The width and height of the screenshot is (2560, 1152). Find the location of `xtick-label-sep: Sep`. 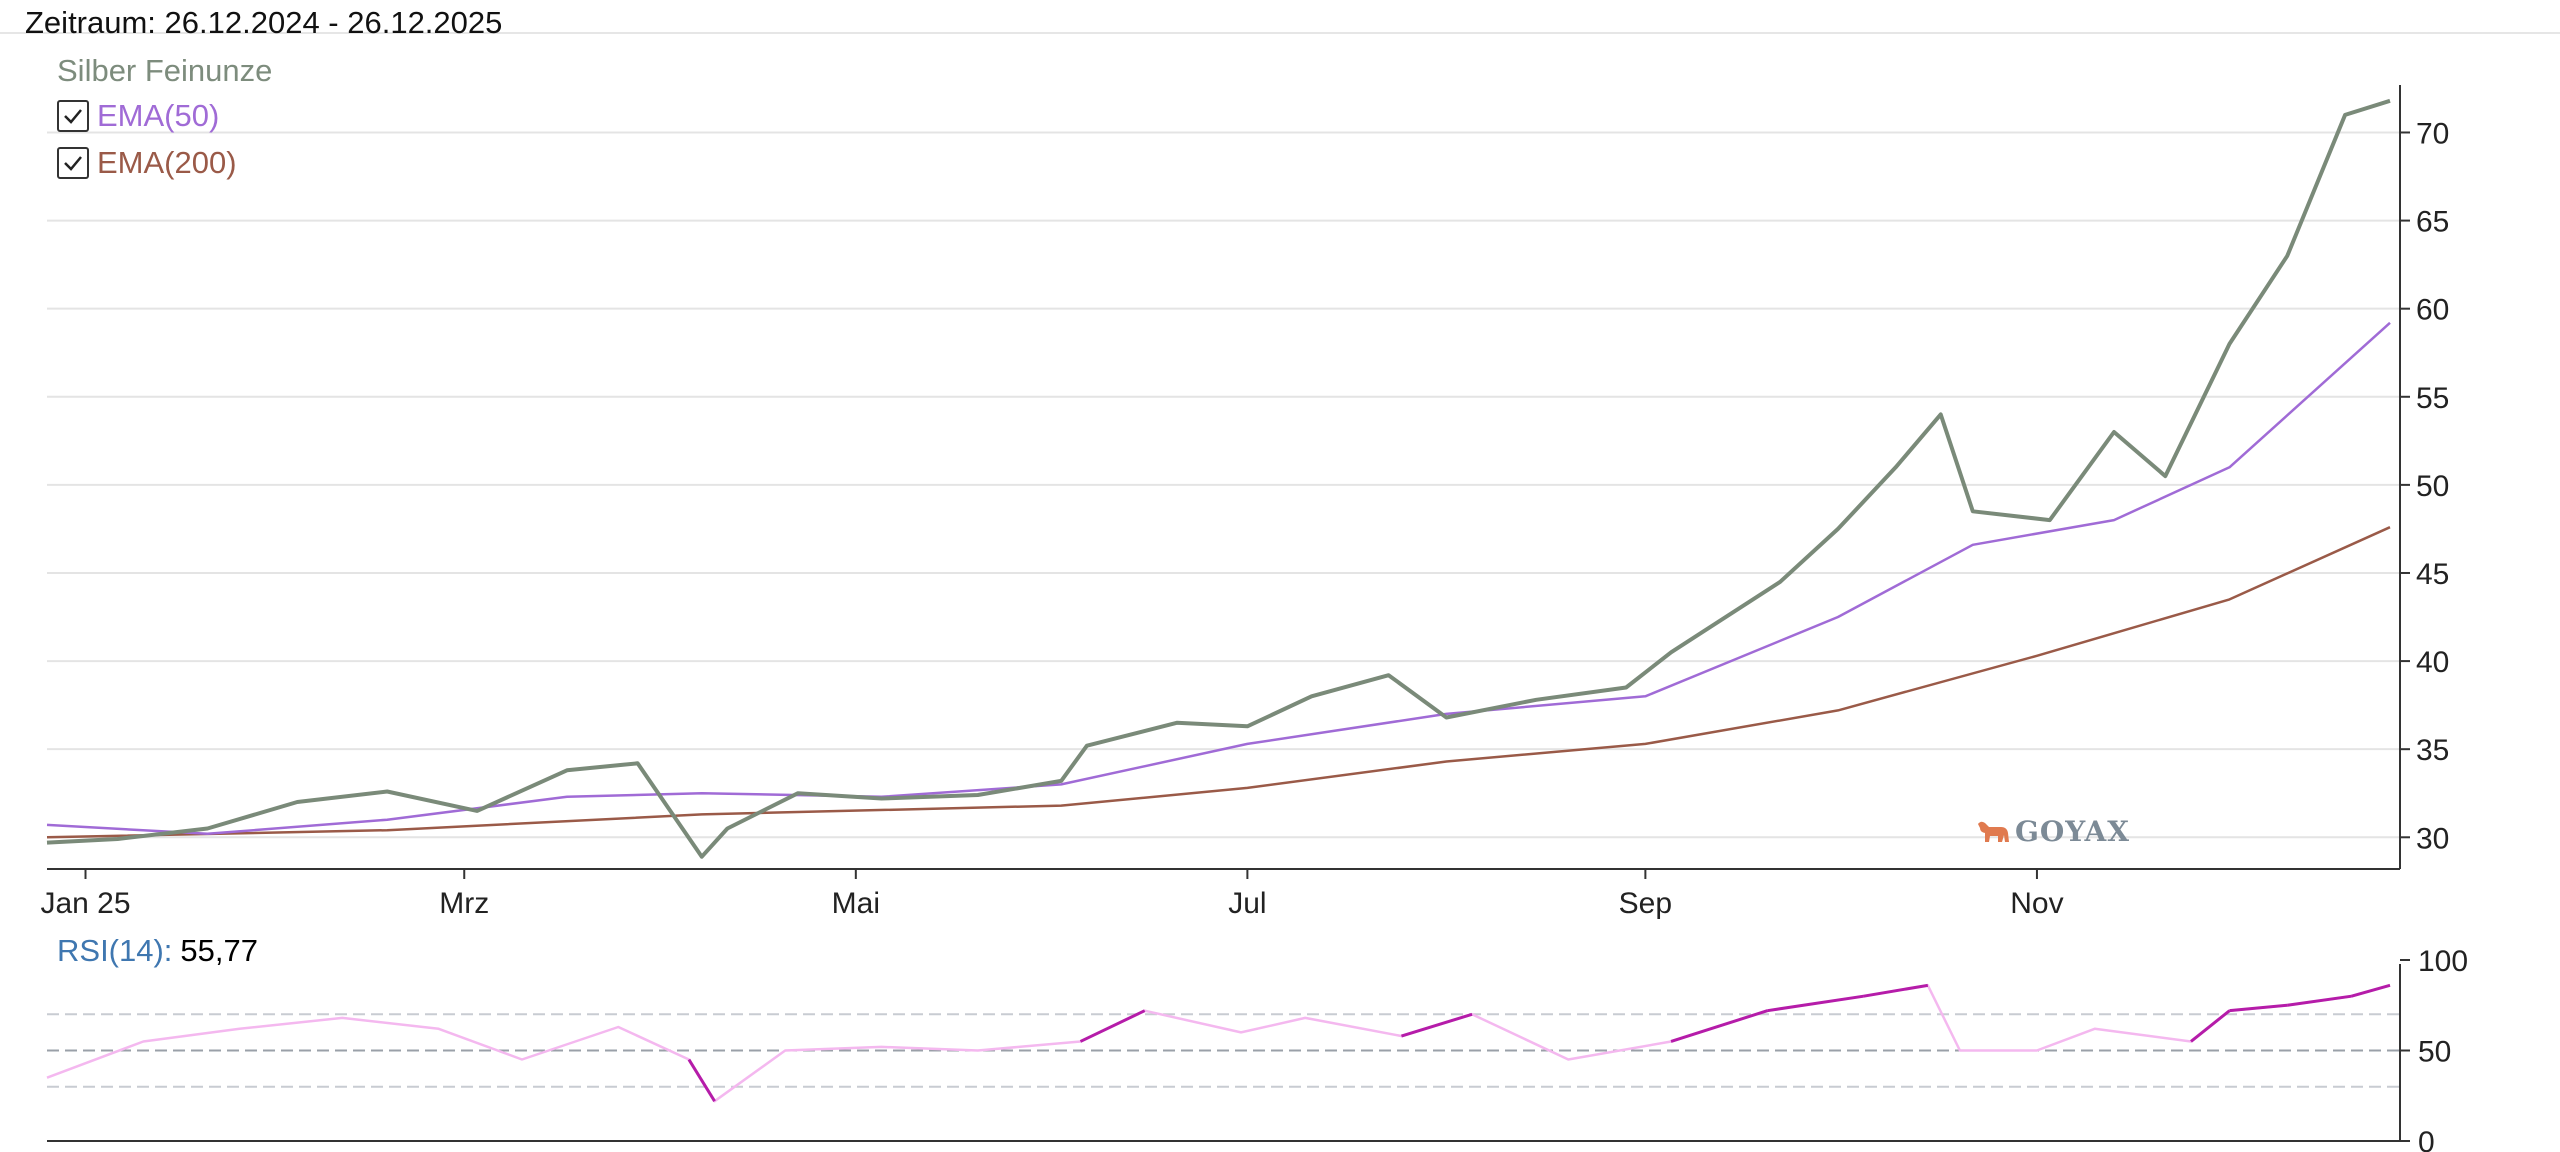

xtick-label-sep: Sep is located at coordinates (1645, 903).